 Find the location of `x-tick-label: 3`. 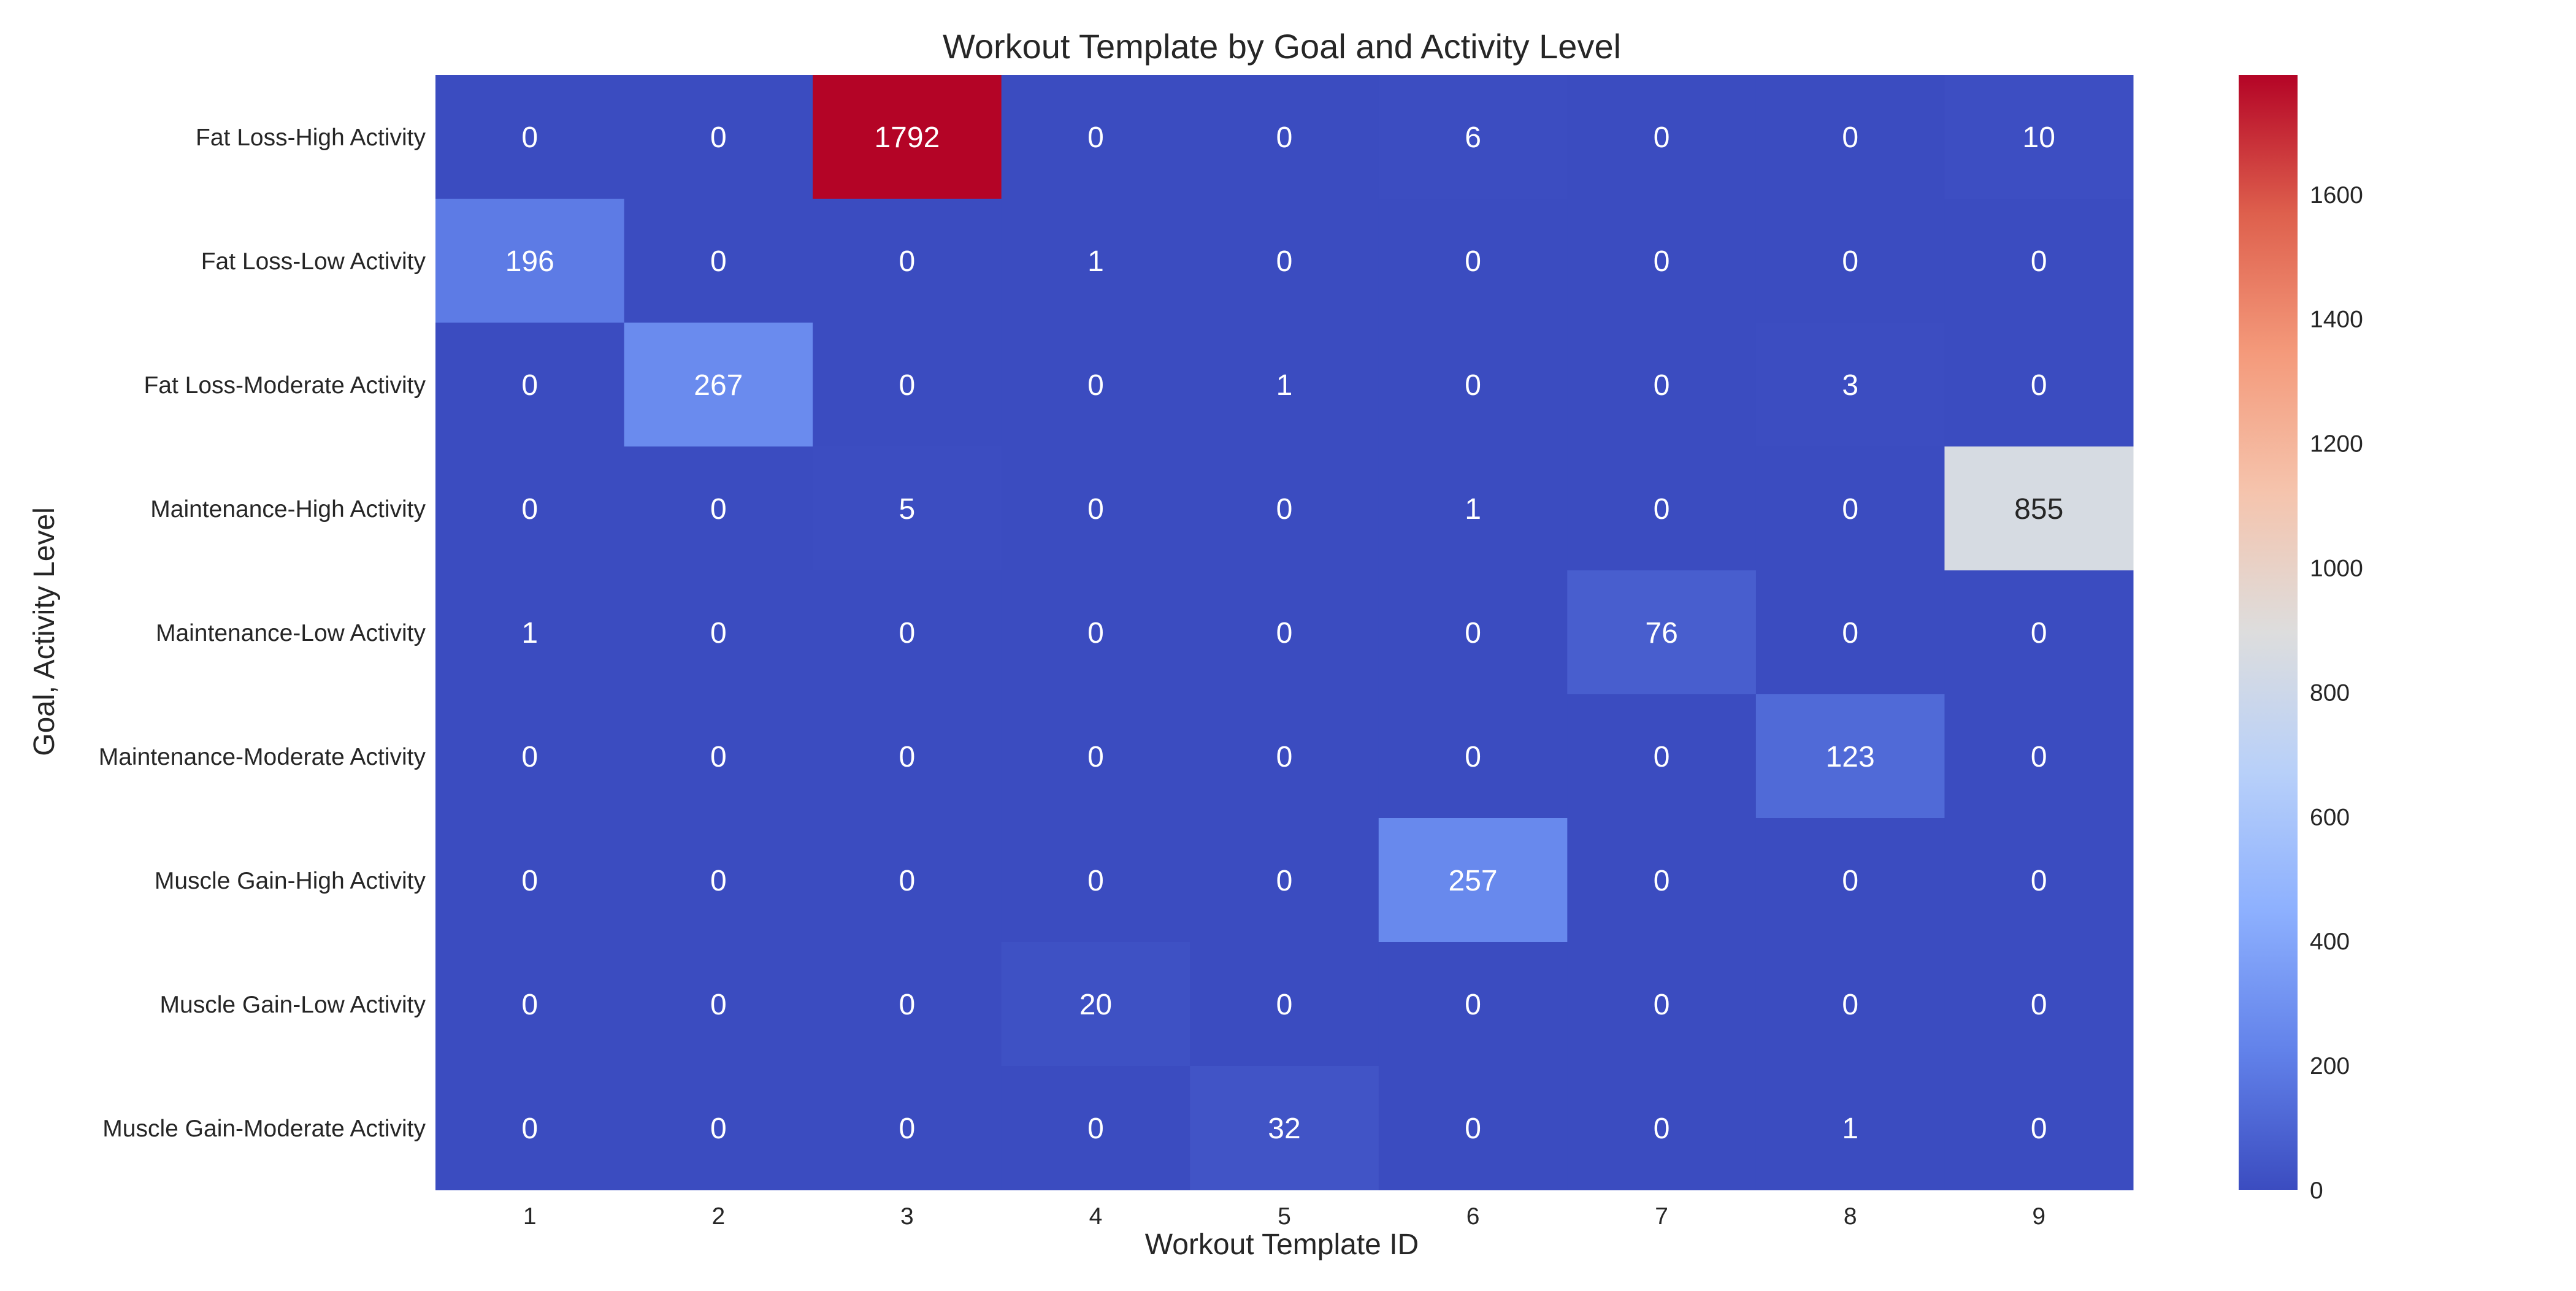

x-tick-label: 3 is located at coordinates (907, 1216).